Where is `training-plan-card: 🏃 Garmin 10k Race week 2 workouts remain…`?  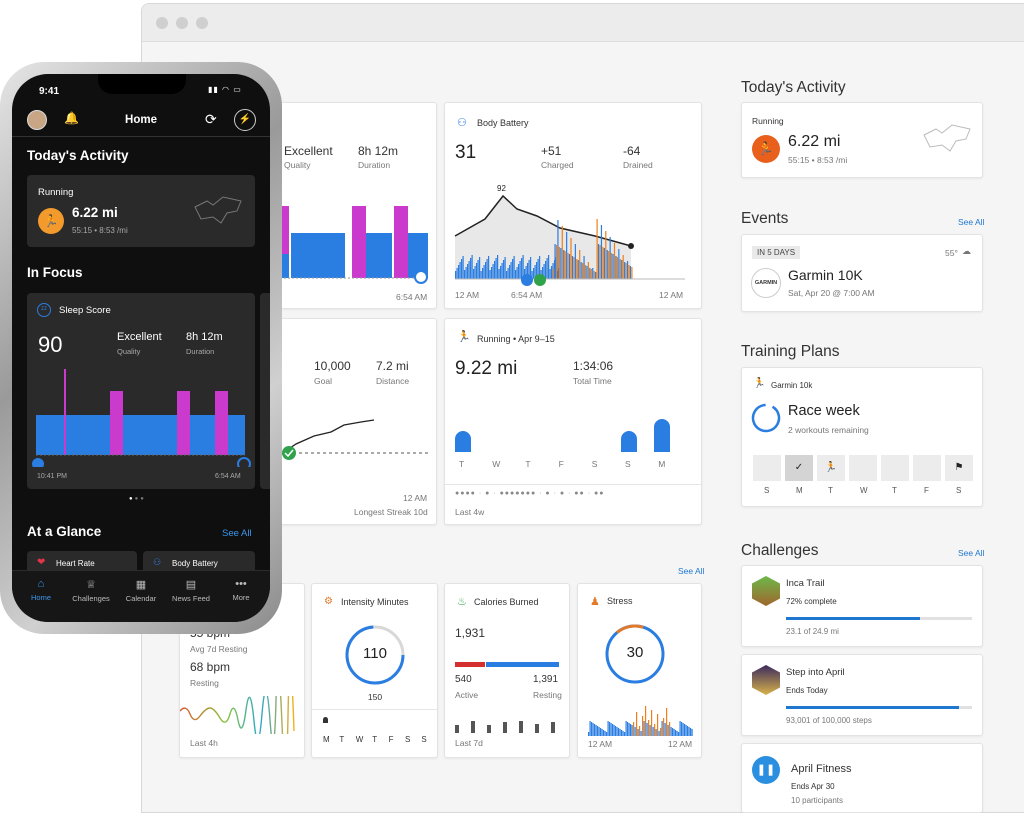 training-plan-card: 🏃 Garmin 10k Race week 2 workouts remain… is located at coordinates (862, 437).